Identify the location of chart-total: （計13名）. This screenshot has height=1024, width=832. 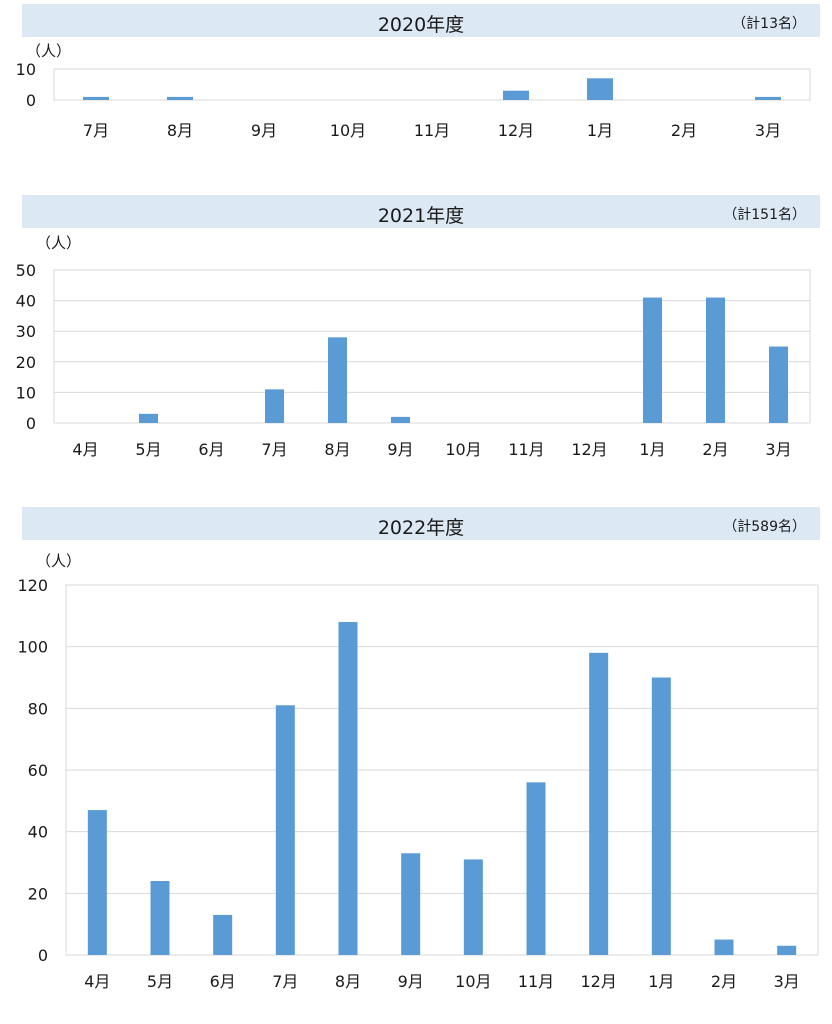
(769, 24).